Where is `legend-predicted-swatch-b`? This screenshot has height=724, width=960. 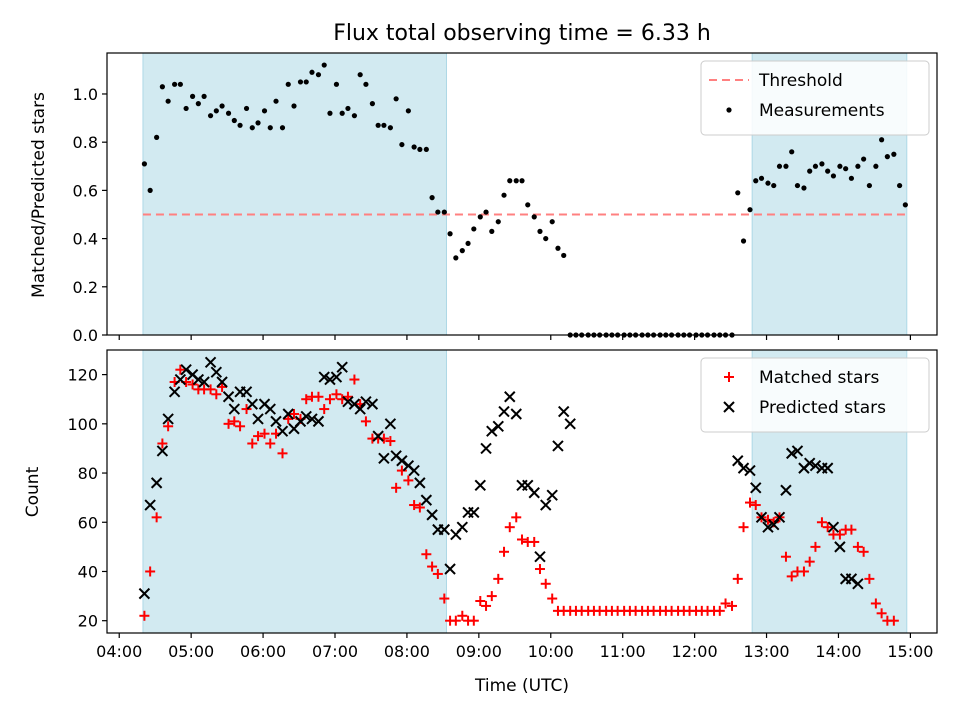 legend-predicted-swatch-b is located at coordinates (729, 407).